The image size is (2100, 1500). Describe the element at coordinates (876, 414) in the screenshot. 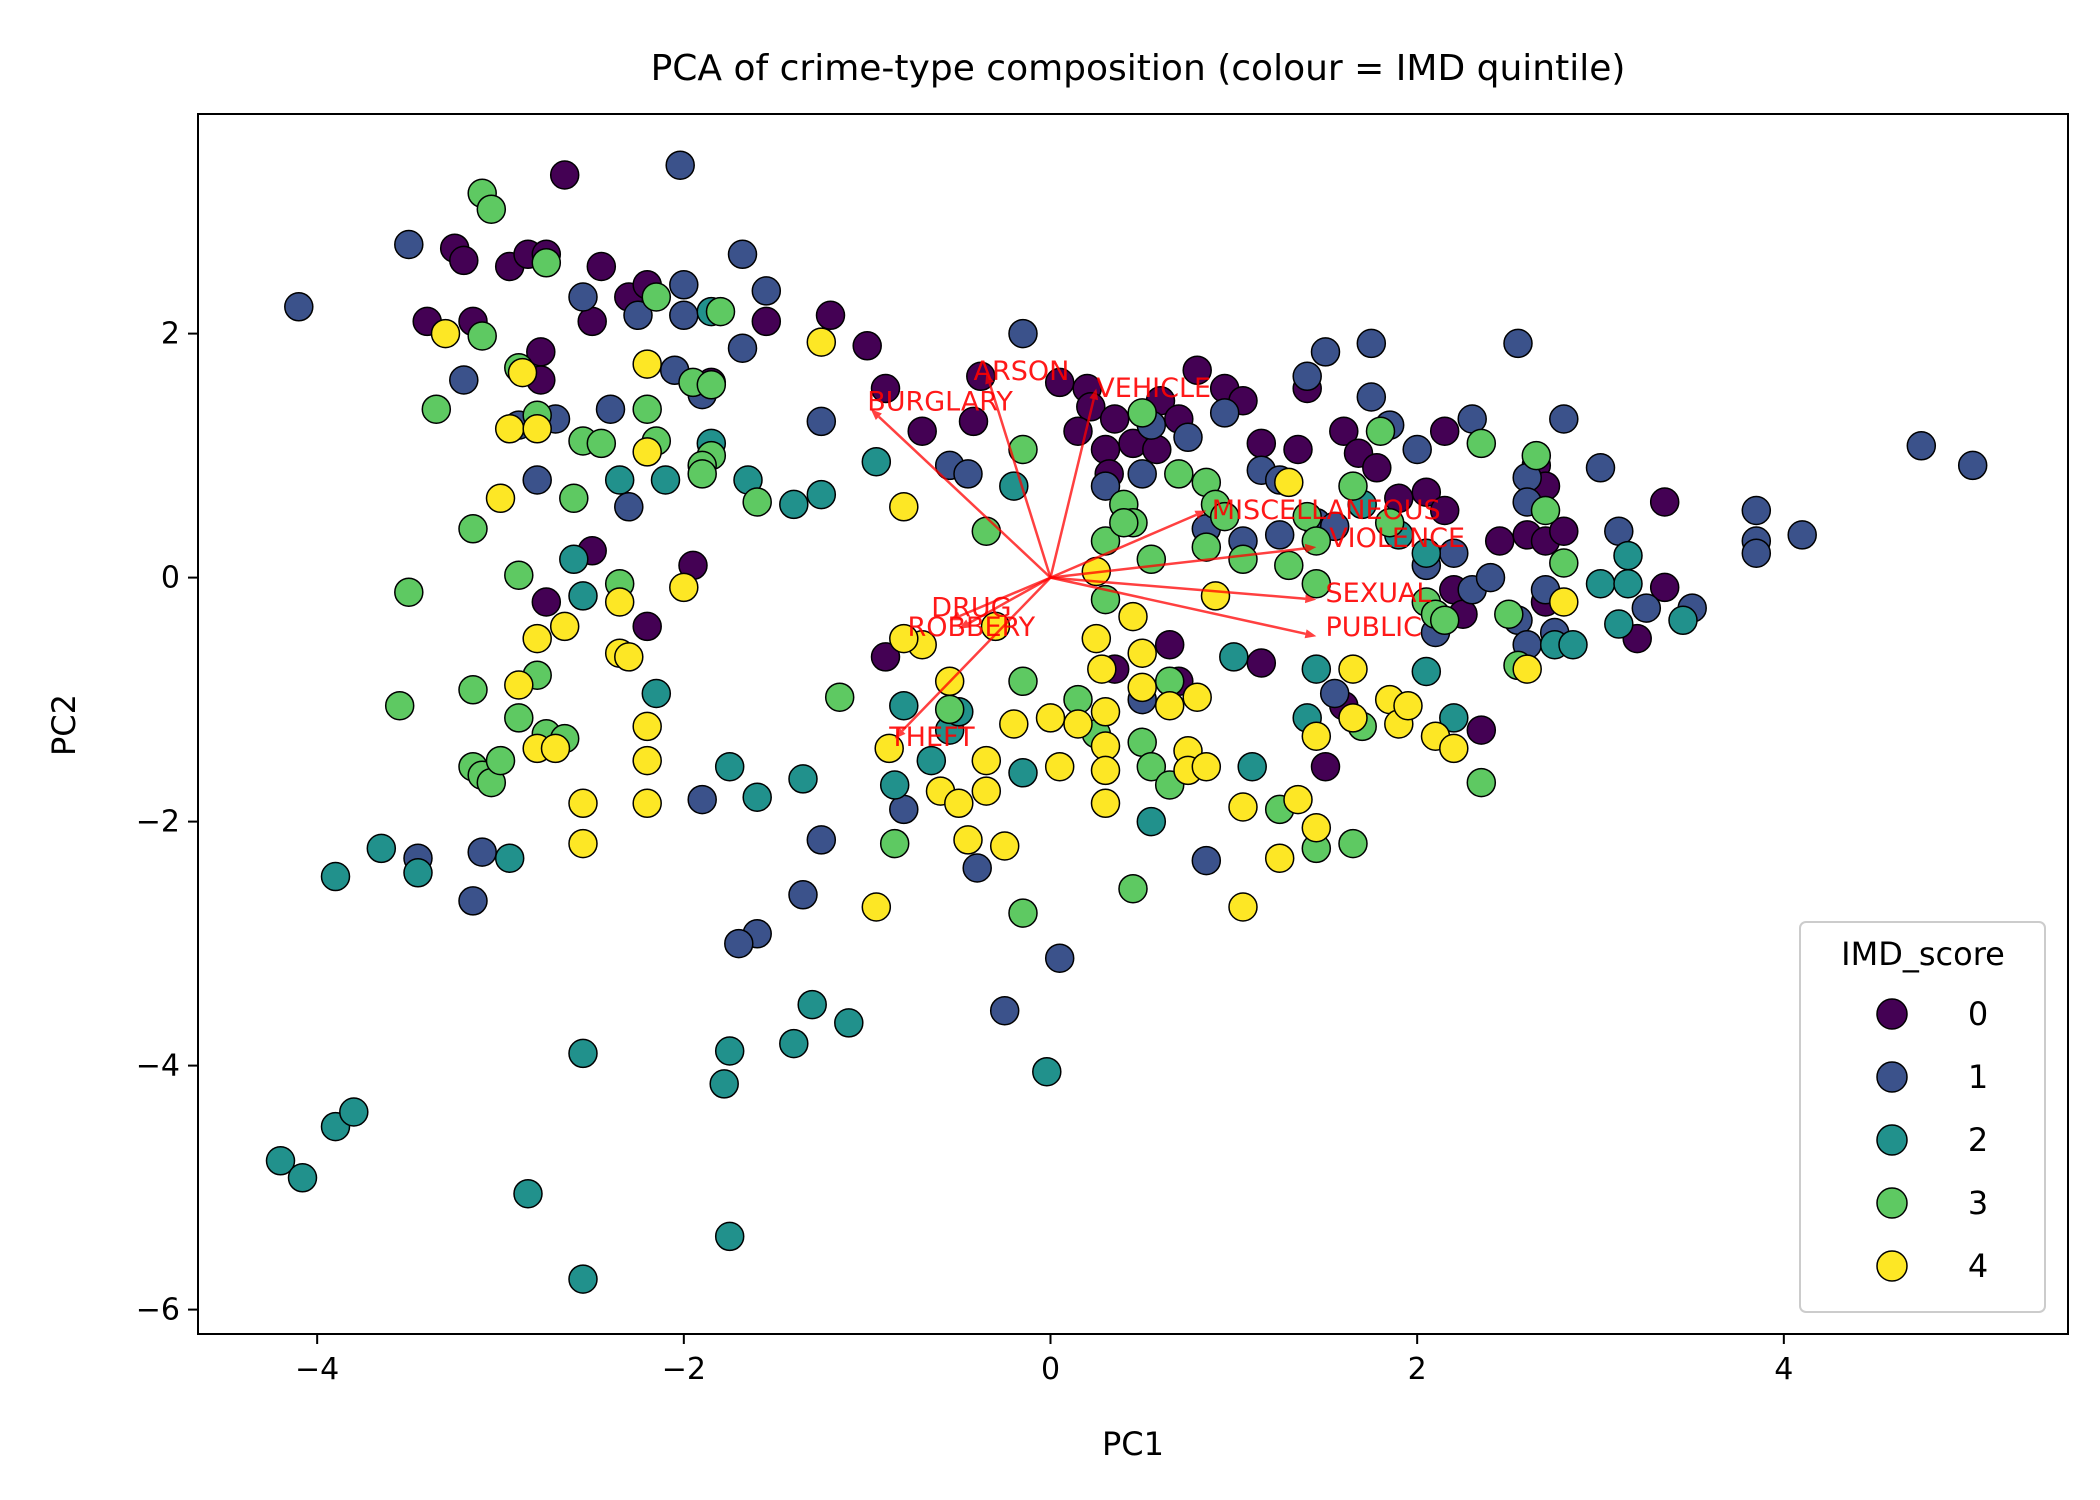

I see `loading-arrowhead-burglary` at that location.